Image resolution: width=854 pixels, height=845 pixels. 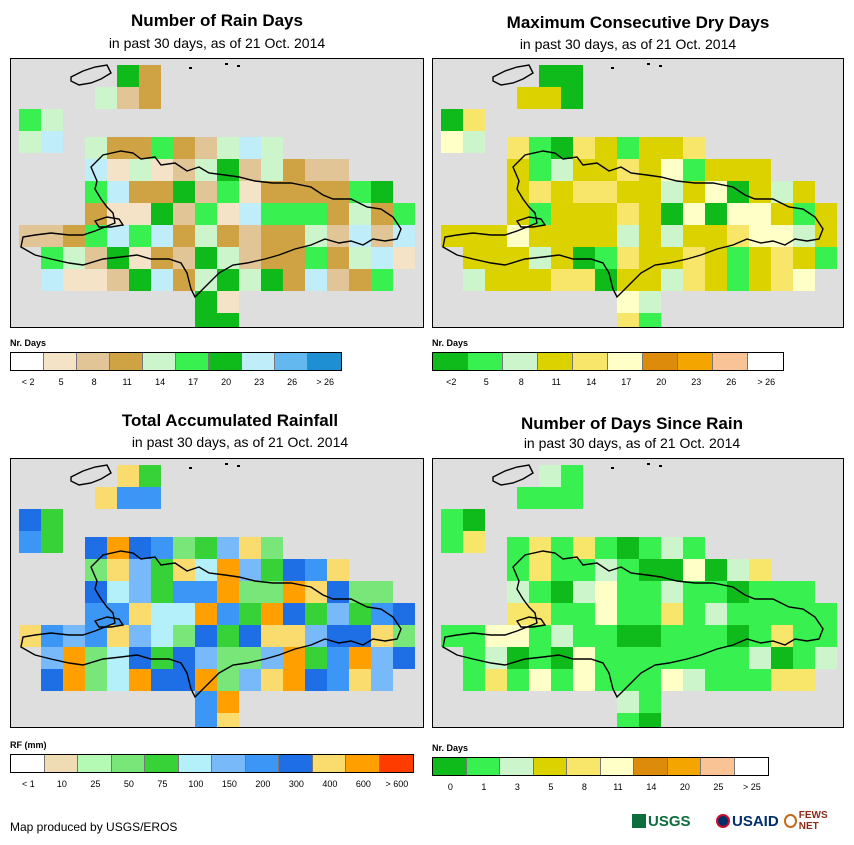 I want to click on legend-label: 3, so click(x=517, y=787).